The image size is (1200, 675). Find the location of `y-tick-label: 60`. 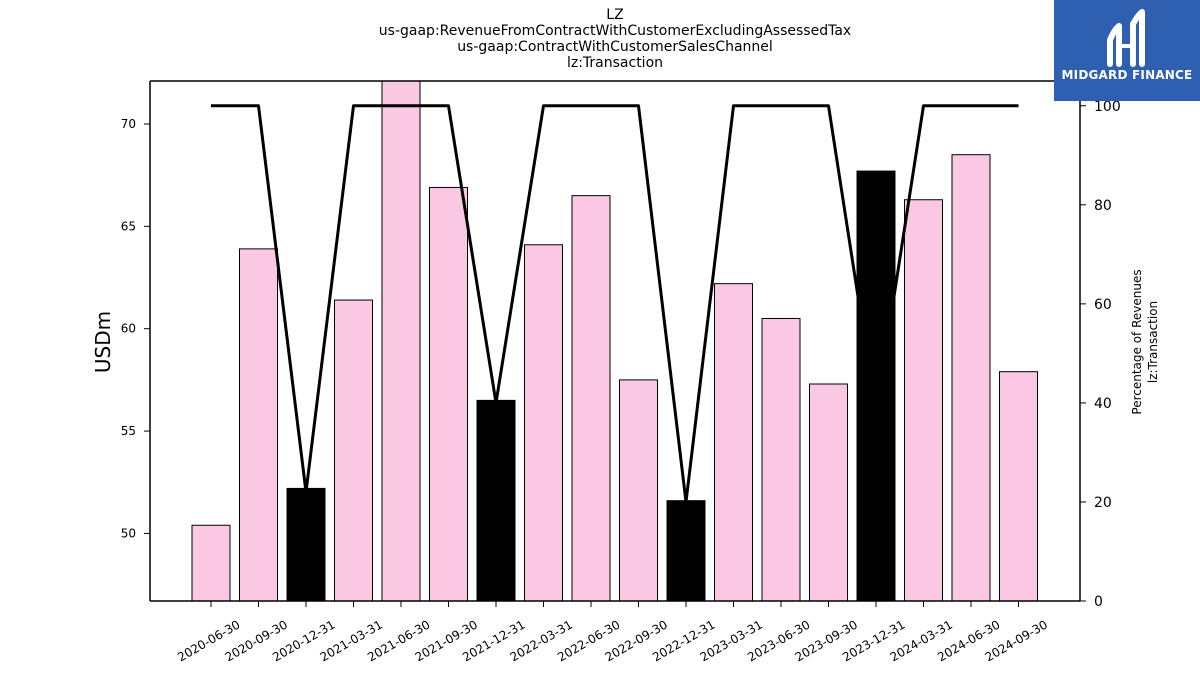

y-tick-label: 60 is located at coordinates (128, 329).